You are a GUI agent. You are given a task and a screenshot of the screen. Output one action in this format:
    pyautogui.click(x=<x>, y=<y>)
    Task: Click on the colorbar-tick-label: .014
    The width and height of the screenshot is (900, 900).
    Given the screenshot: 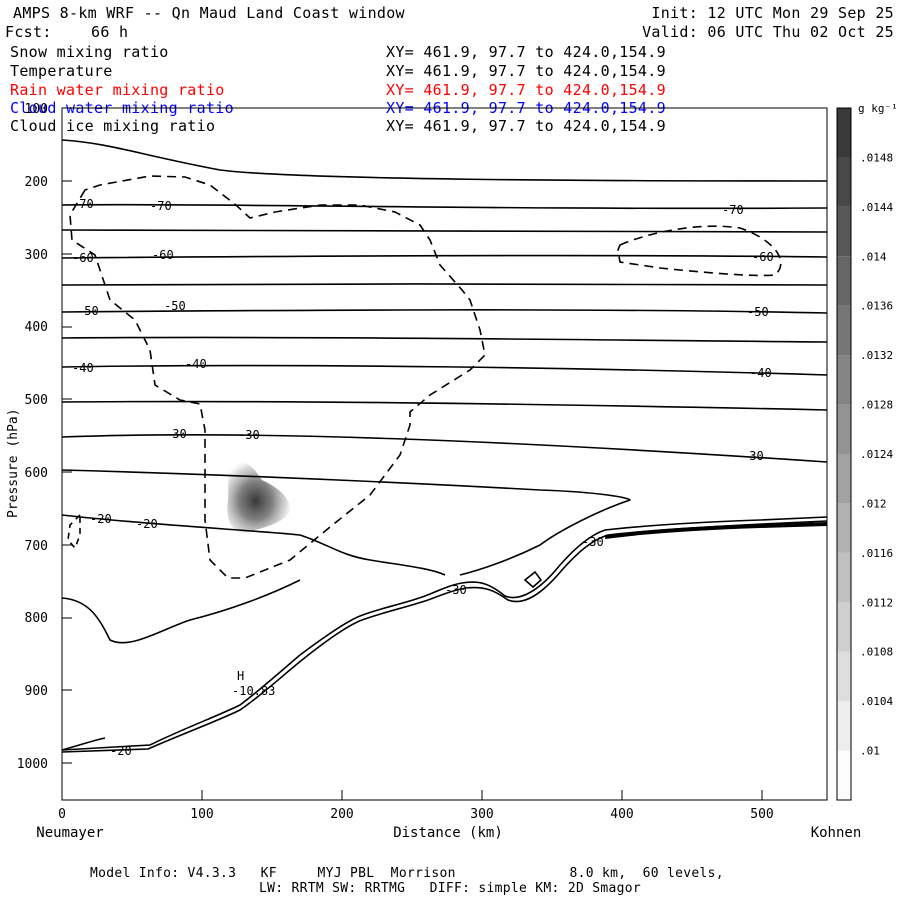 What is the action you would take?
    pyautogui.click(x=873, y=256)
    